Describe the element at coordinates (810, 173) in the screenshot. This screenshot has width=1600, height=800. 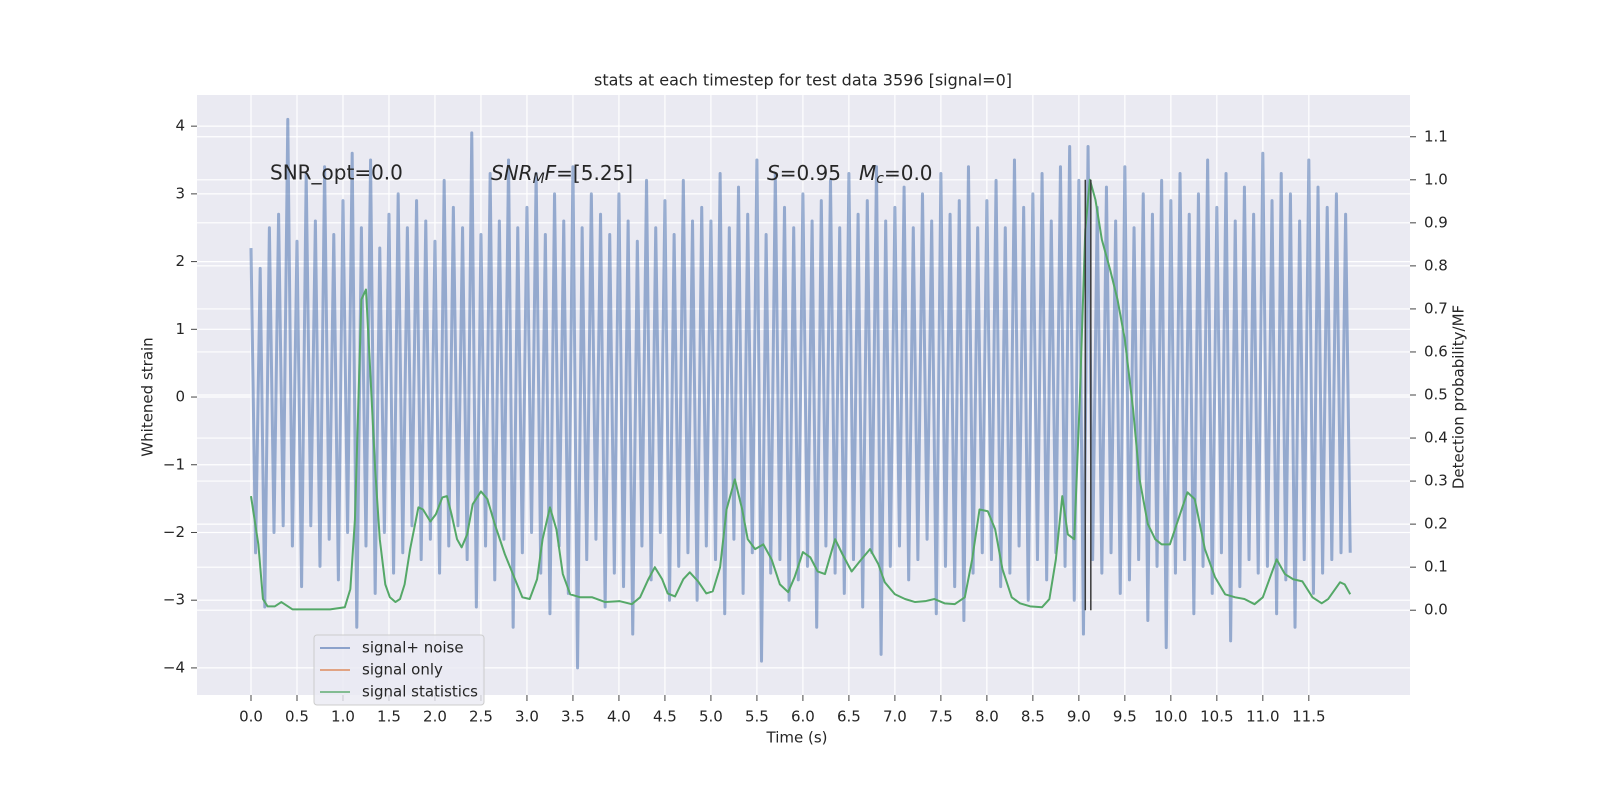
I see `annotation-part: =0.95` at that location.